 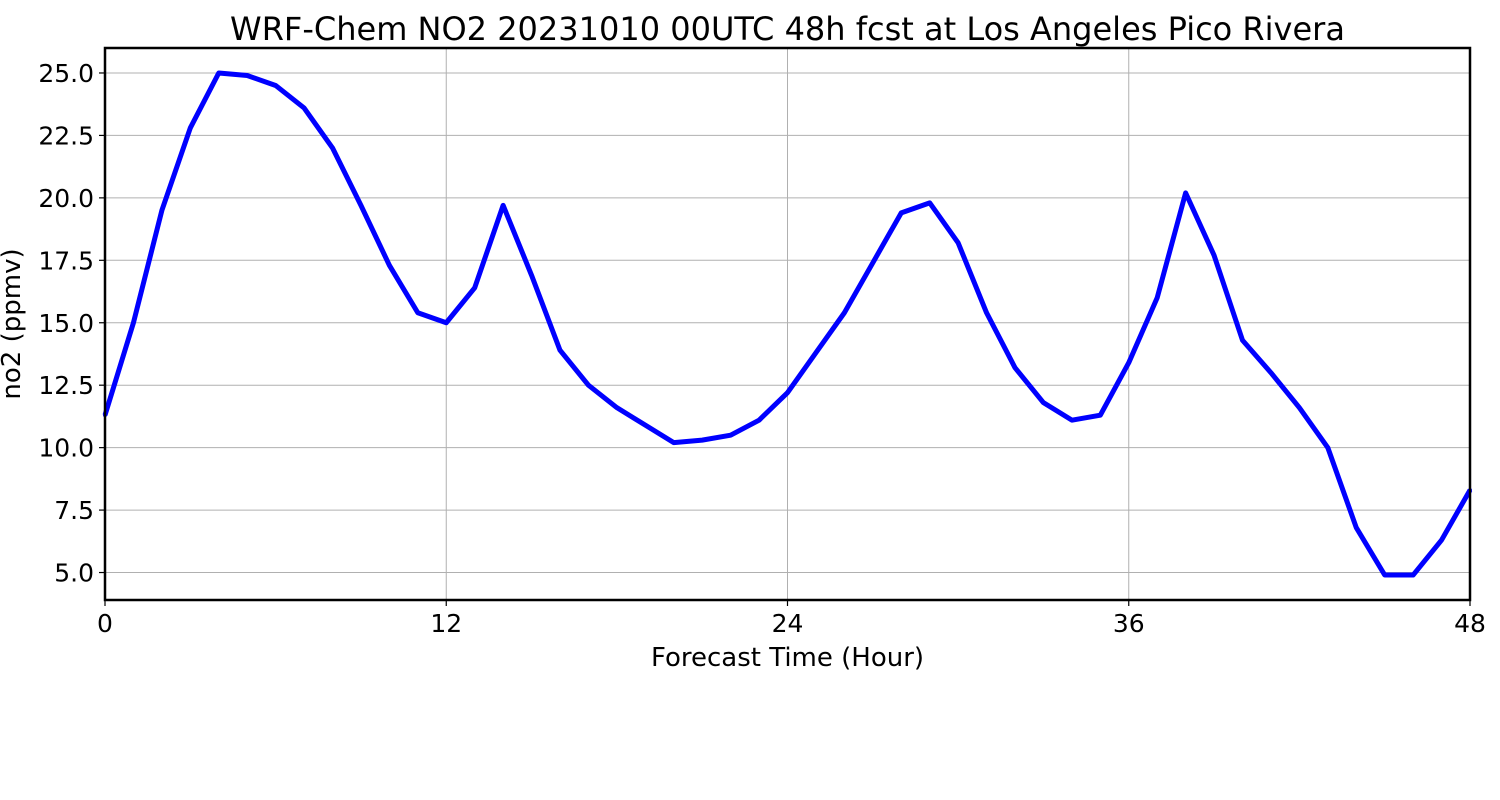 What do you see at coordinates (446, 623) in the screenshot?
I see `x-tick-label: 12` at bounding box center [446, 623].